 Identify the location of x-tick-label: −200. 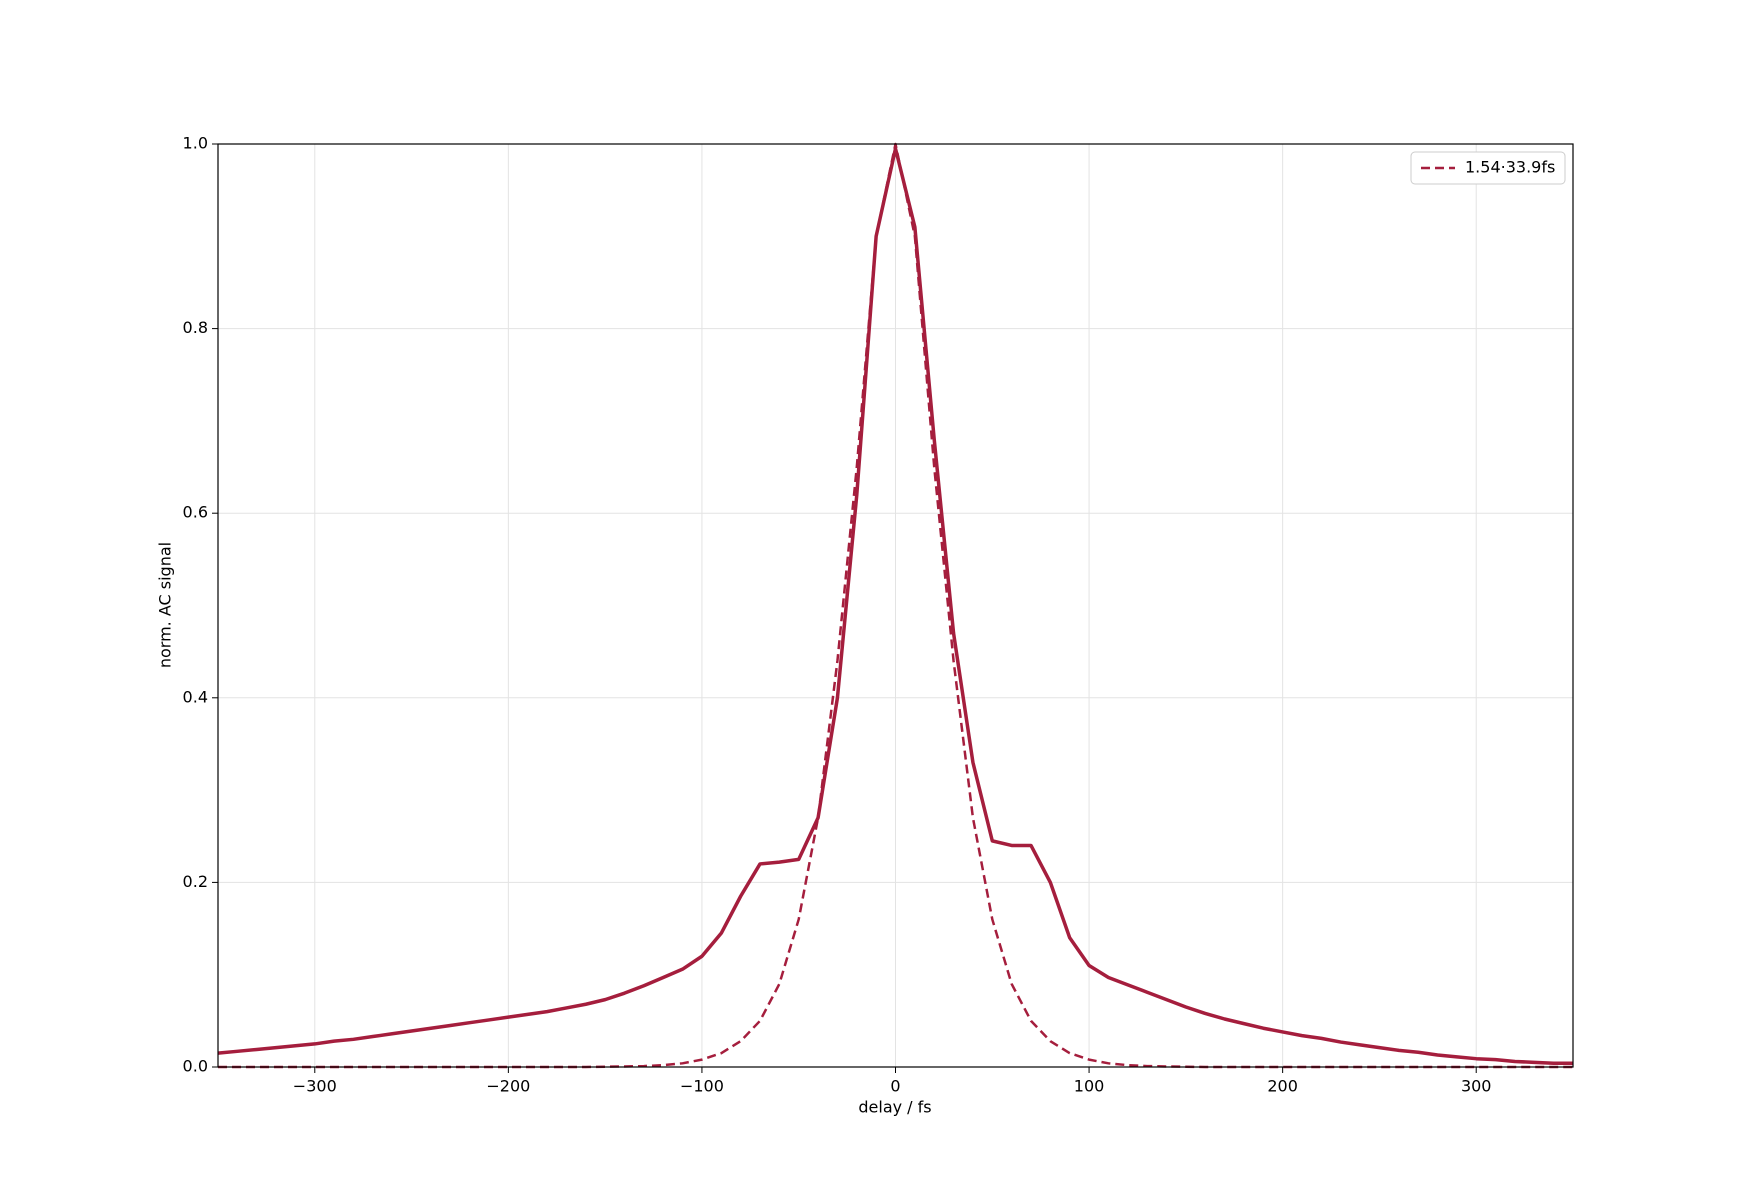
(508, 1086).